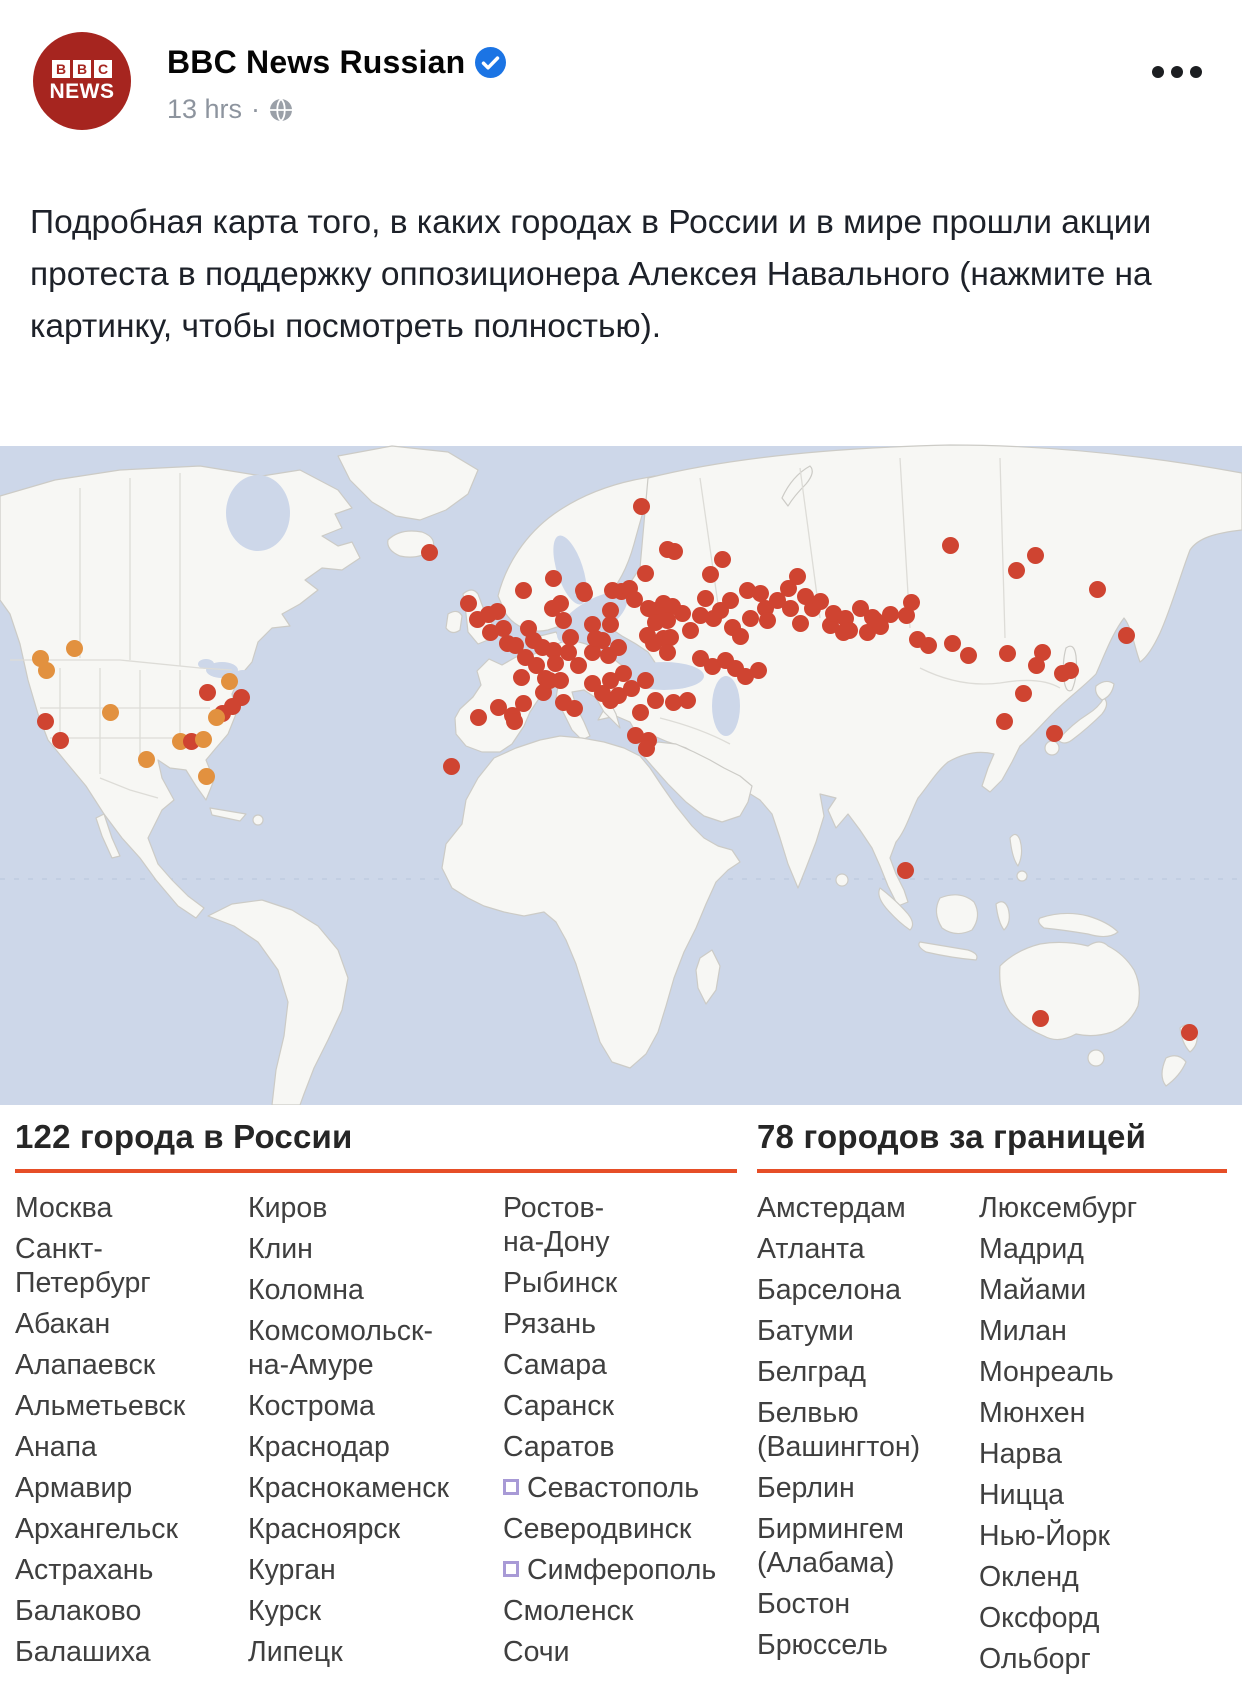 The height and width of the screenshot is (1683, 1242). Describe the element at coordinates (806, 1488) in the screenshot. I see `city-item: Берлин` at that location.